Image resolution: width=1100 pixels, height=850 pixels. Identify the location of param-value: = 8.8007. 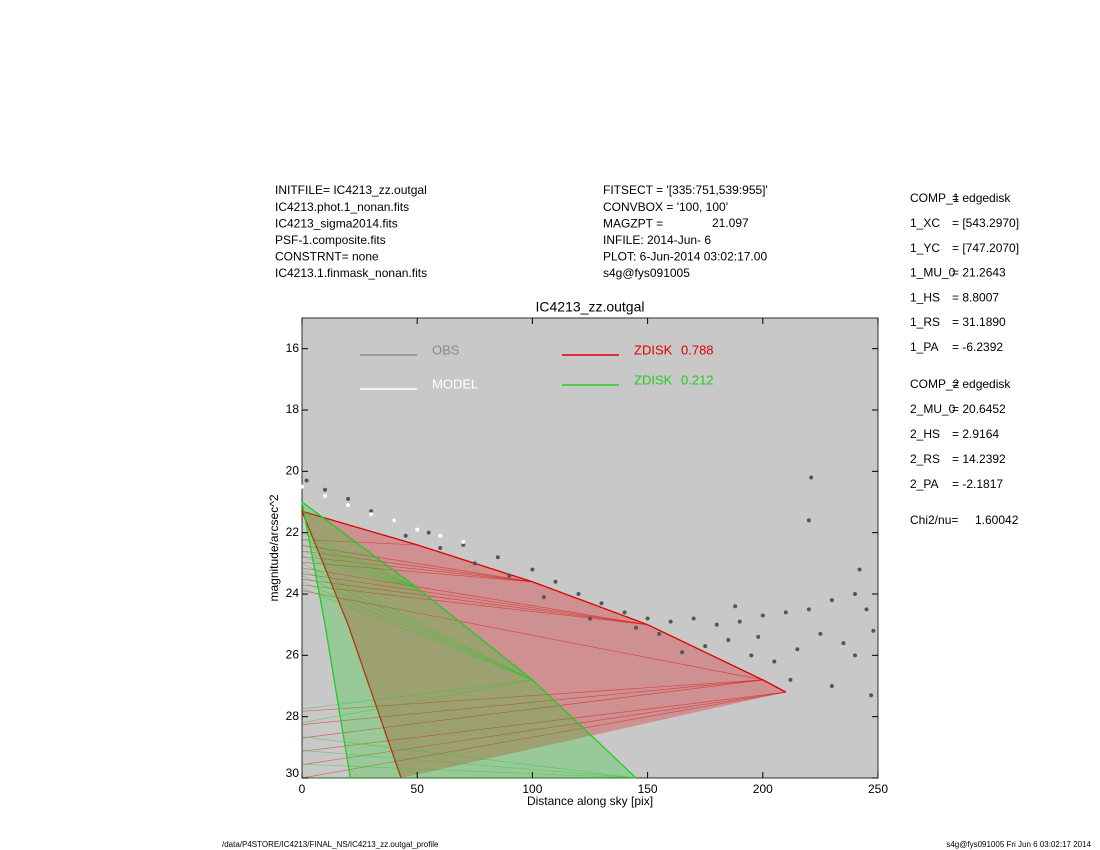
(975, 297).